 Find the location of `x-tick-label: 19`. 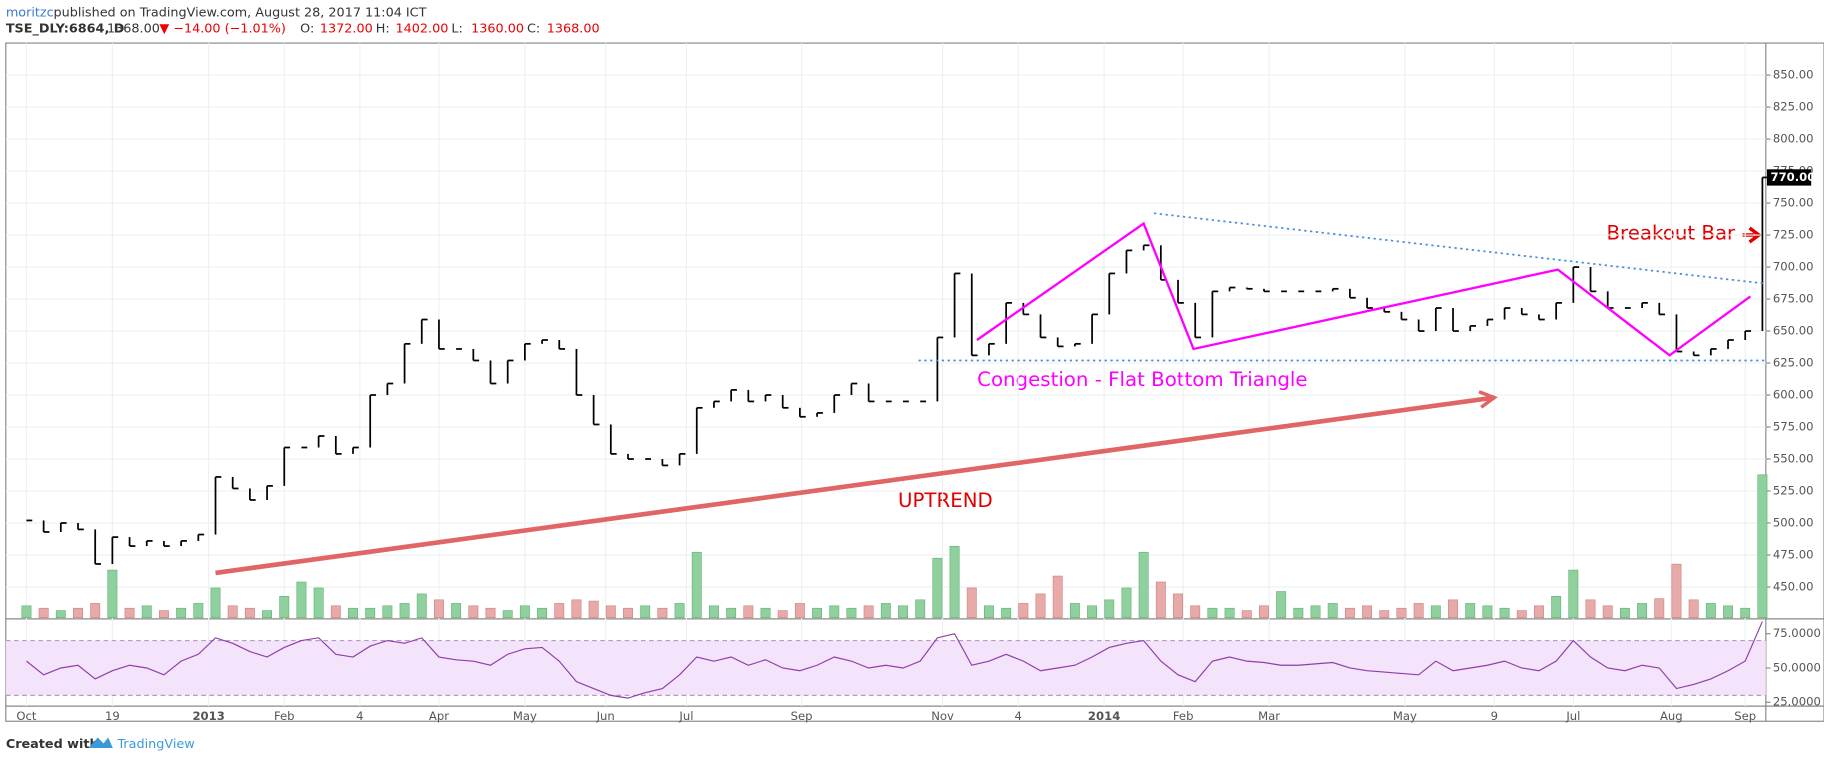

x-tick-label: 19 is located at coordinates (112, 716).